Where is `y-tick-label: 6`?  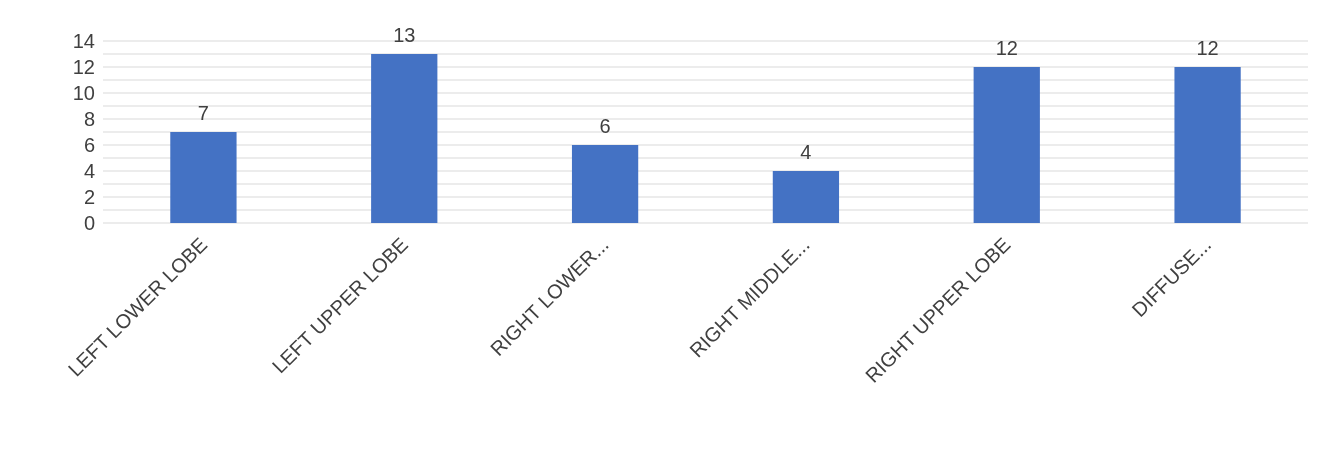
y-tick-label: 6 is located at coordinates (89, 145).